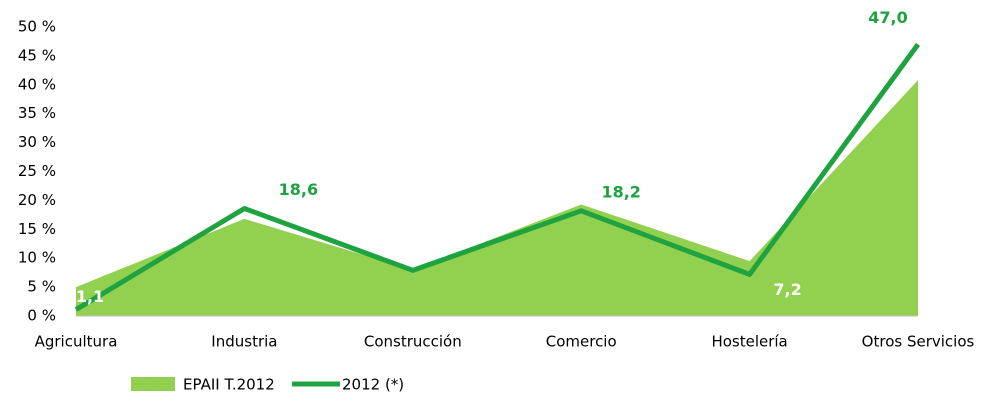  I want to click on data-label: 18,2, so click(620, 191).